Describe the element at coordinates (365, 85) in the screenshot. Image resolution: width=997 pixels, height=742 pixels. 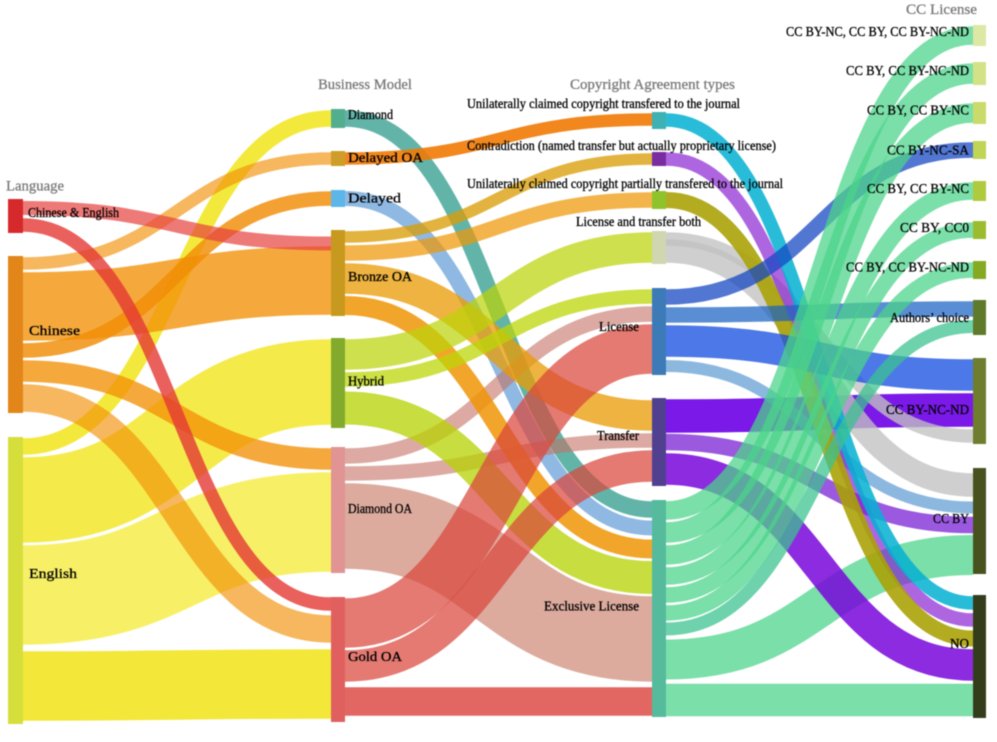
I see `svg-text: Business Model` at that location.